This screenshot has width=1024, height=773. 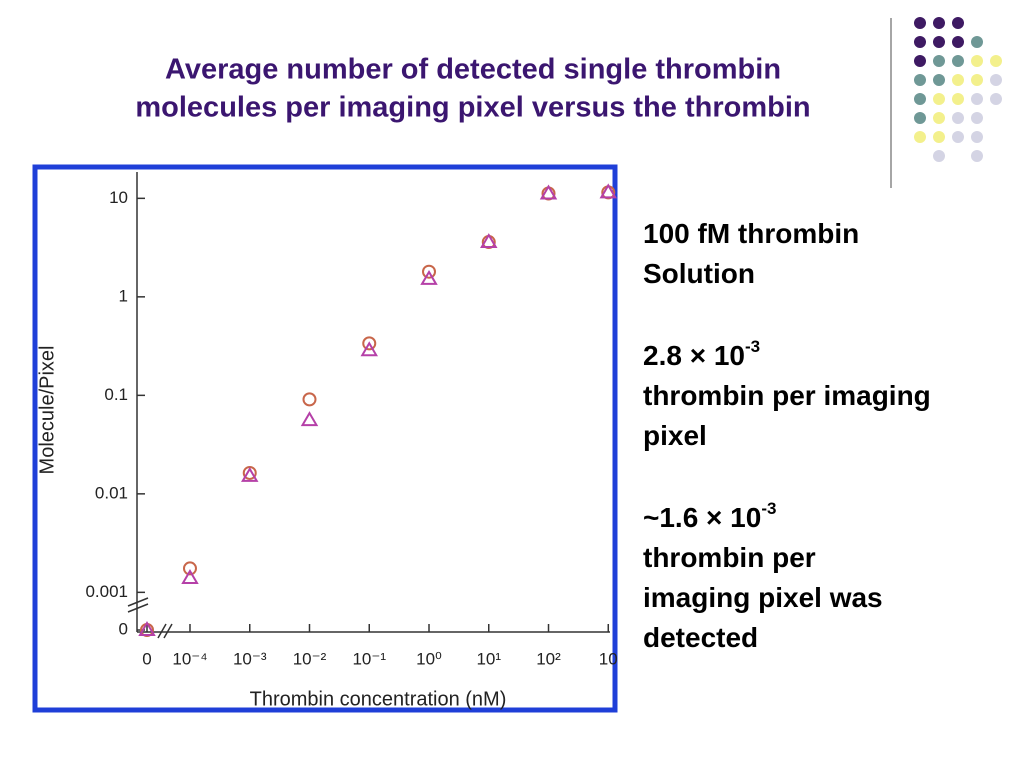 I want to click on note-line: imaging pixel was, so click(x=763, y=597).